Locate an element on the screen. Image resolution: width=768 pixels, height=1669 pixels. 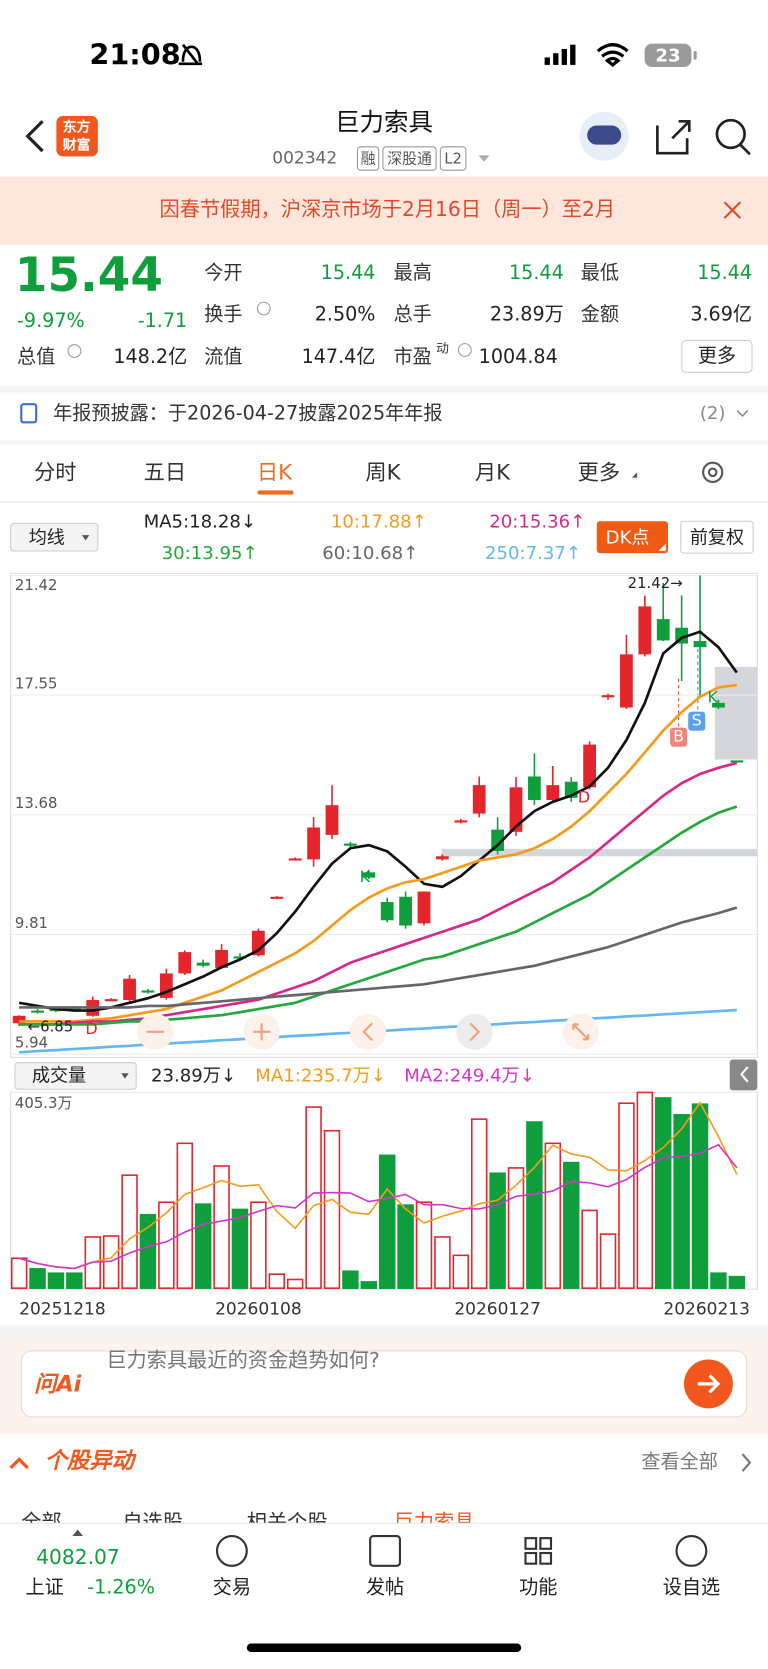
pan-left is located at coordinates (368, 1031).